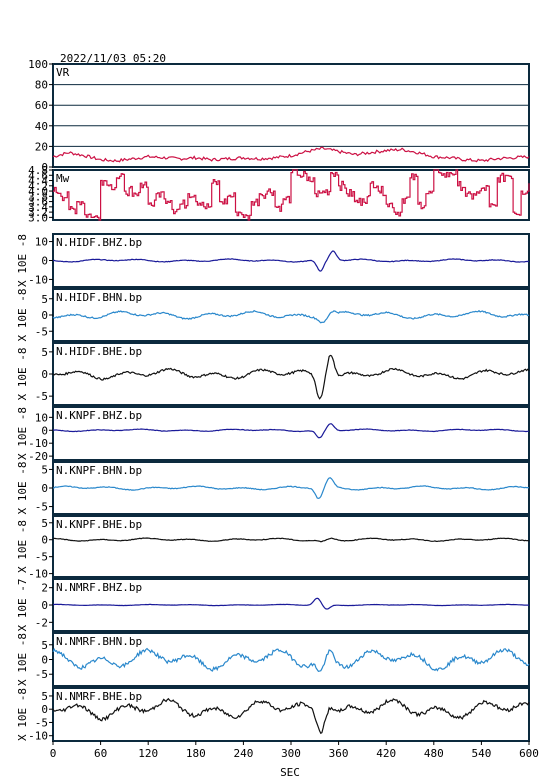 This screenshot has height=781, width=554. Describe the element at coordinates (38, 191) in the screenshot. I see `y-tick-label: 4.0` at that location.